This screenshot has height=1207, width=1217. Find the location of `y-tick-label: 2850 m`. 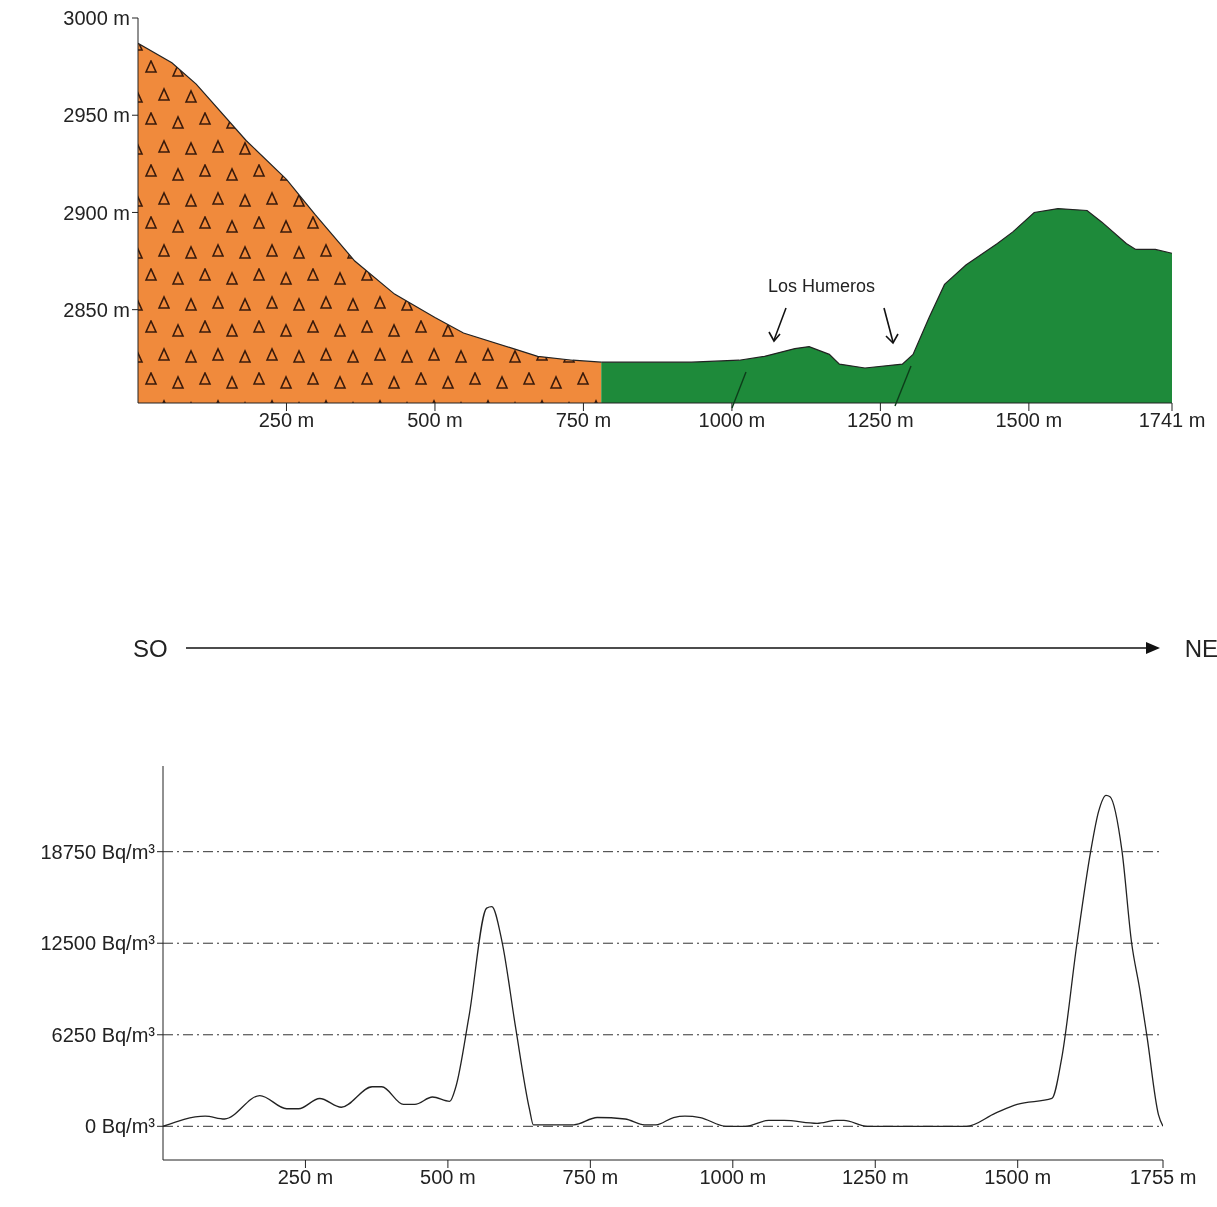

y-tick-label: 2850 m is located at coordinates (96, 309).